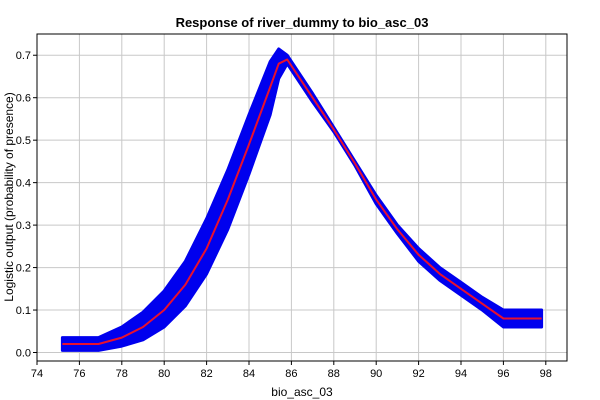  What do you see at coordinates (376, 374) in the screenshot?
I see `x-tick-label: 90` at bounding box center [376, 374].